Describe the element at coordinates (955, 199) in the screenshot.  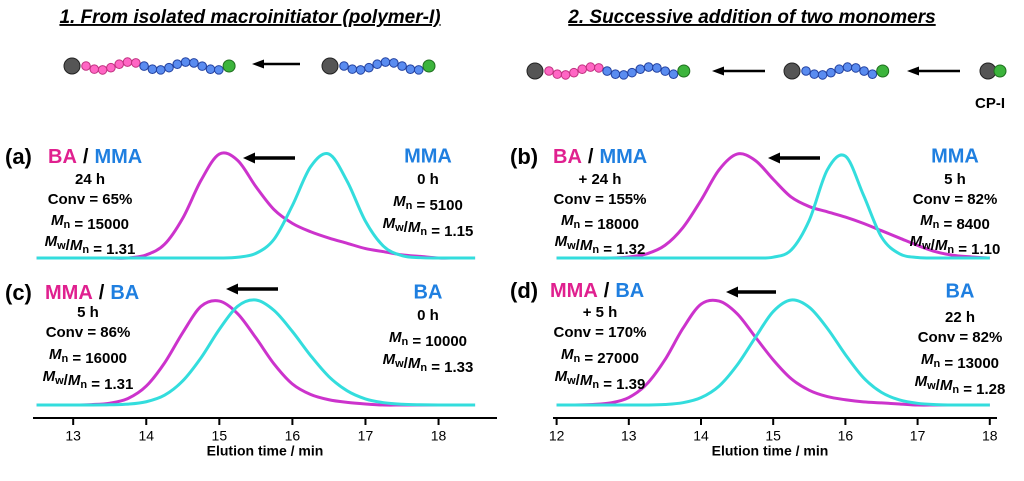
I see `annotation: Conv = 82%` at that location.